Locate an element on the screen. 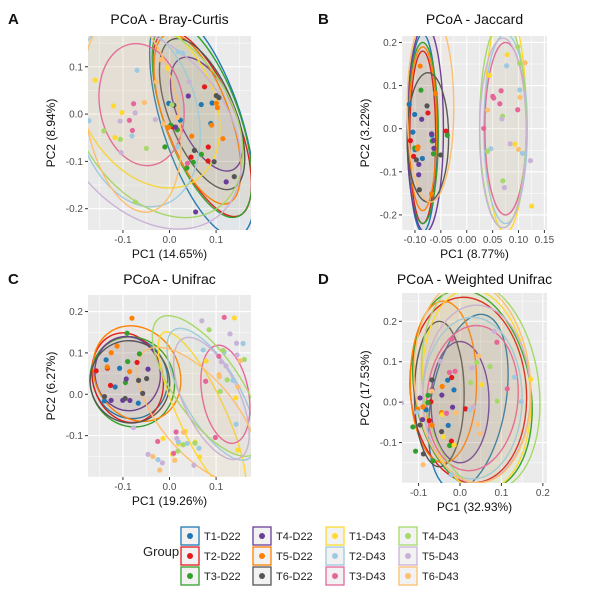  y-tick-label: 0.2 is located at coordinates (76, 312).